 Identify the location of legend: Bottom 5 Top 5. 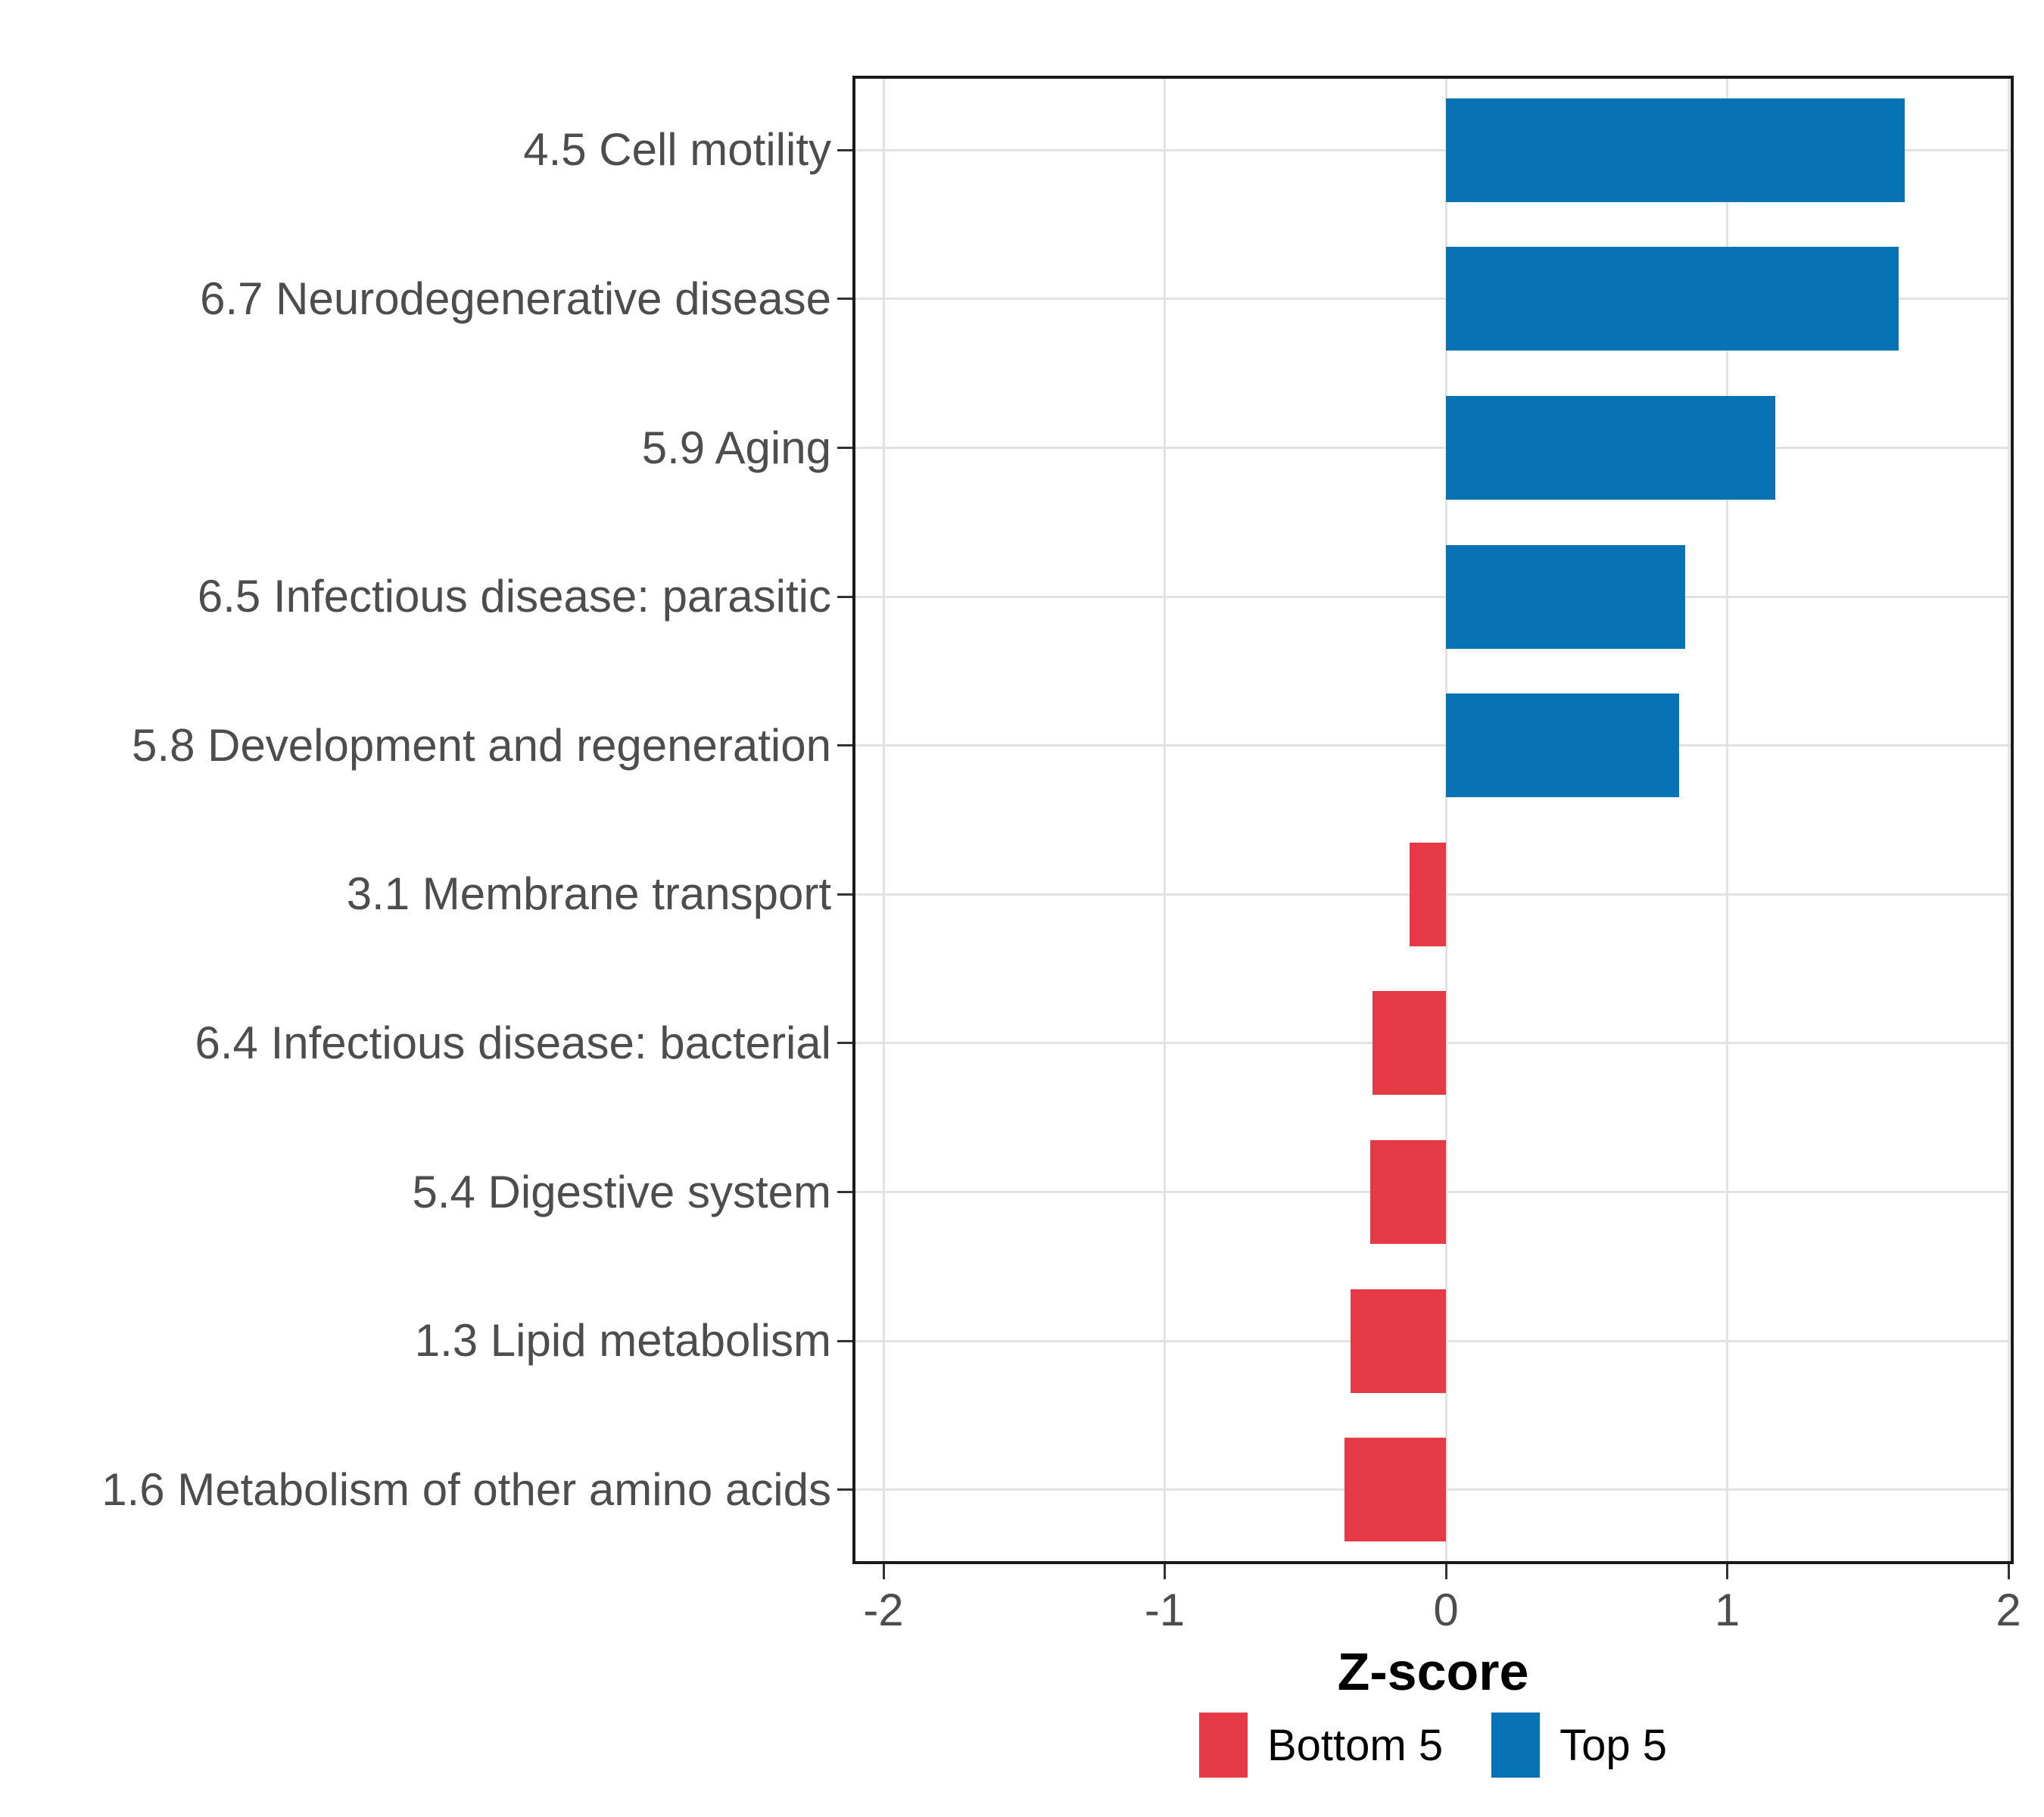
(1433, 1745).